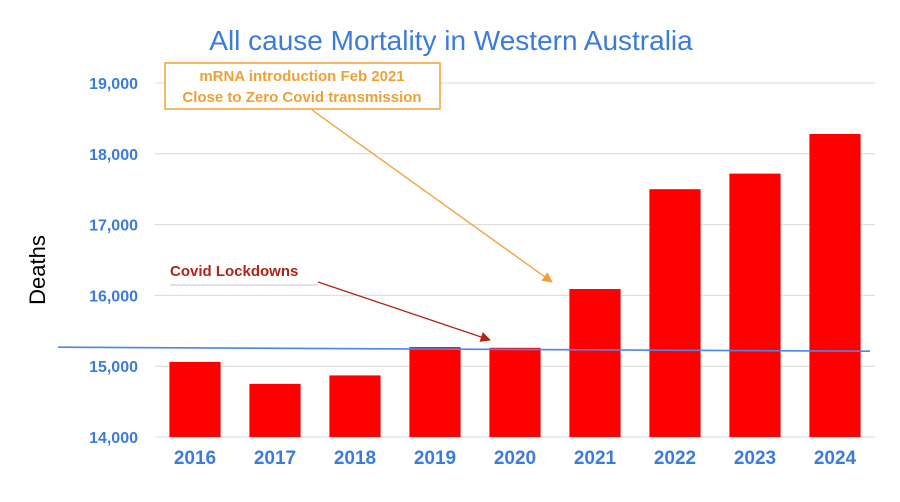  Describe the element at coordinates (275, 458) in the screenshot. I see `x-tick-label: 2017` at that location.